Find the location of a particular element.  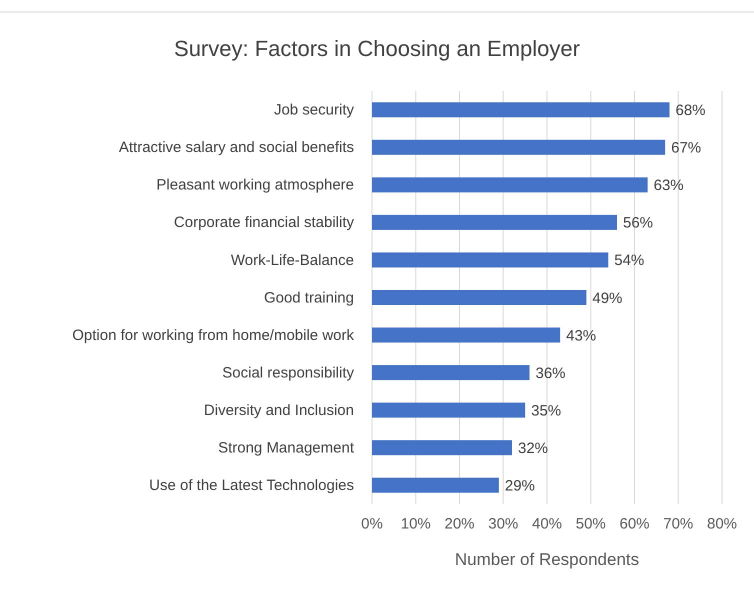

chart-title: Survey: Factors in Choosing an Employer is located at coordinates (377, 48).